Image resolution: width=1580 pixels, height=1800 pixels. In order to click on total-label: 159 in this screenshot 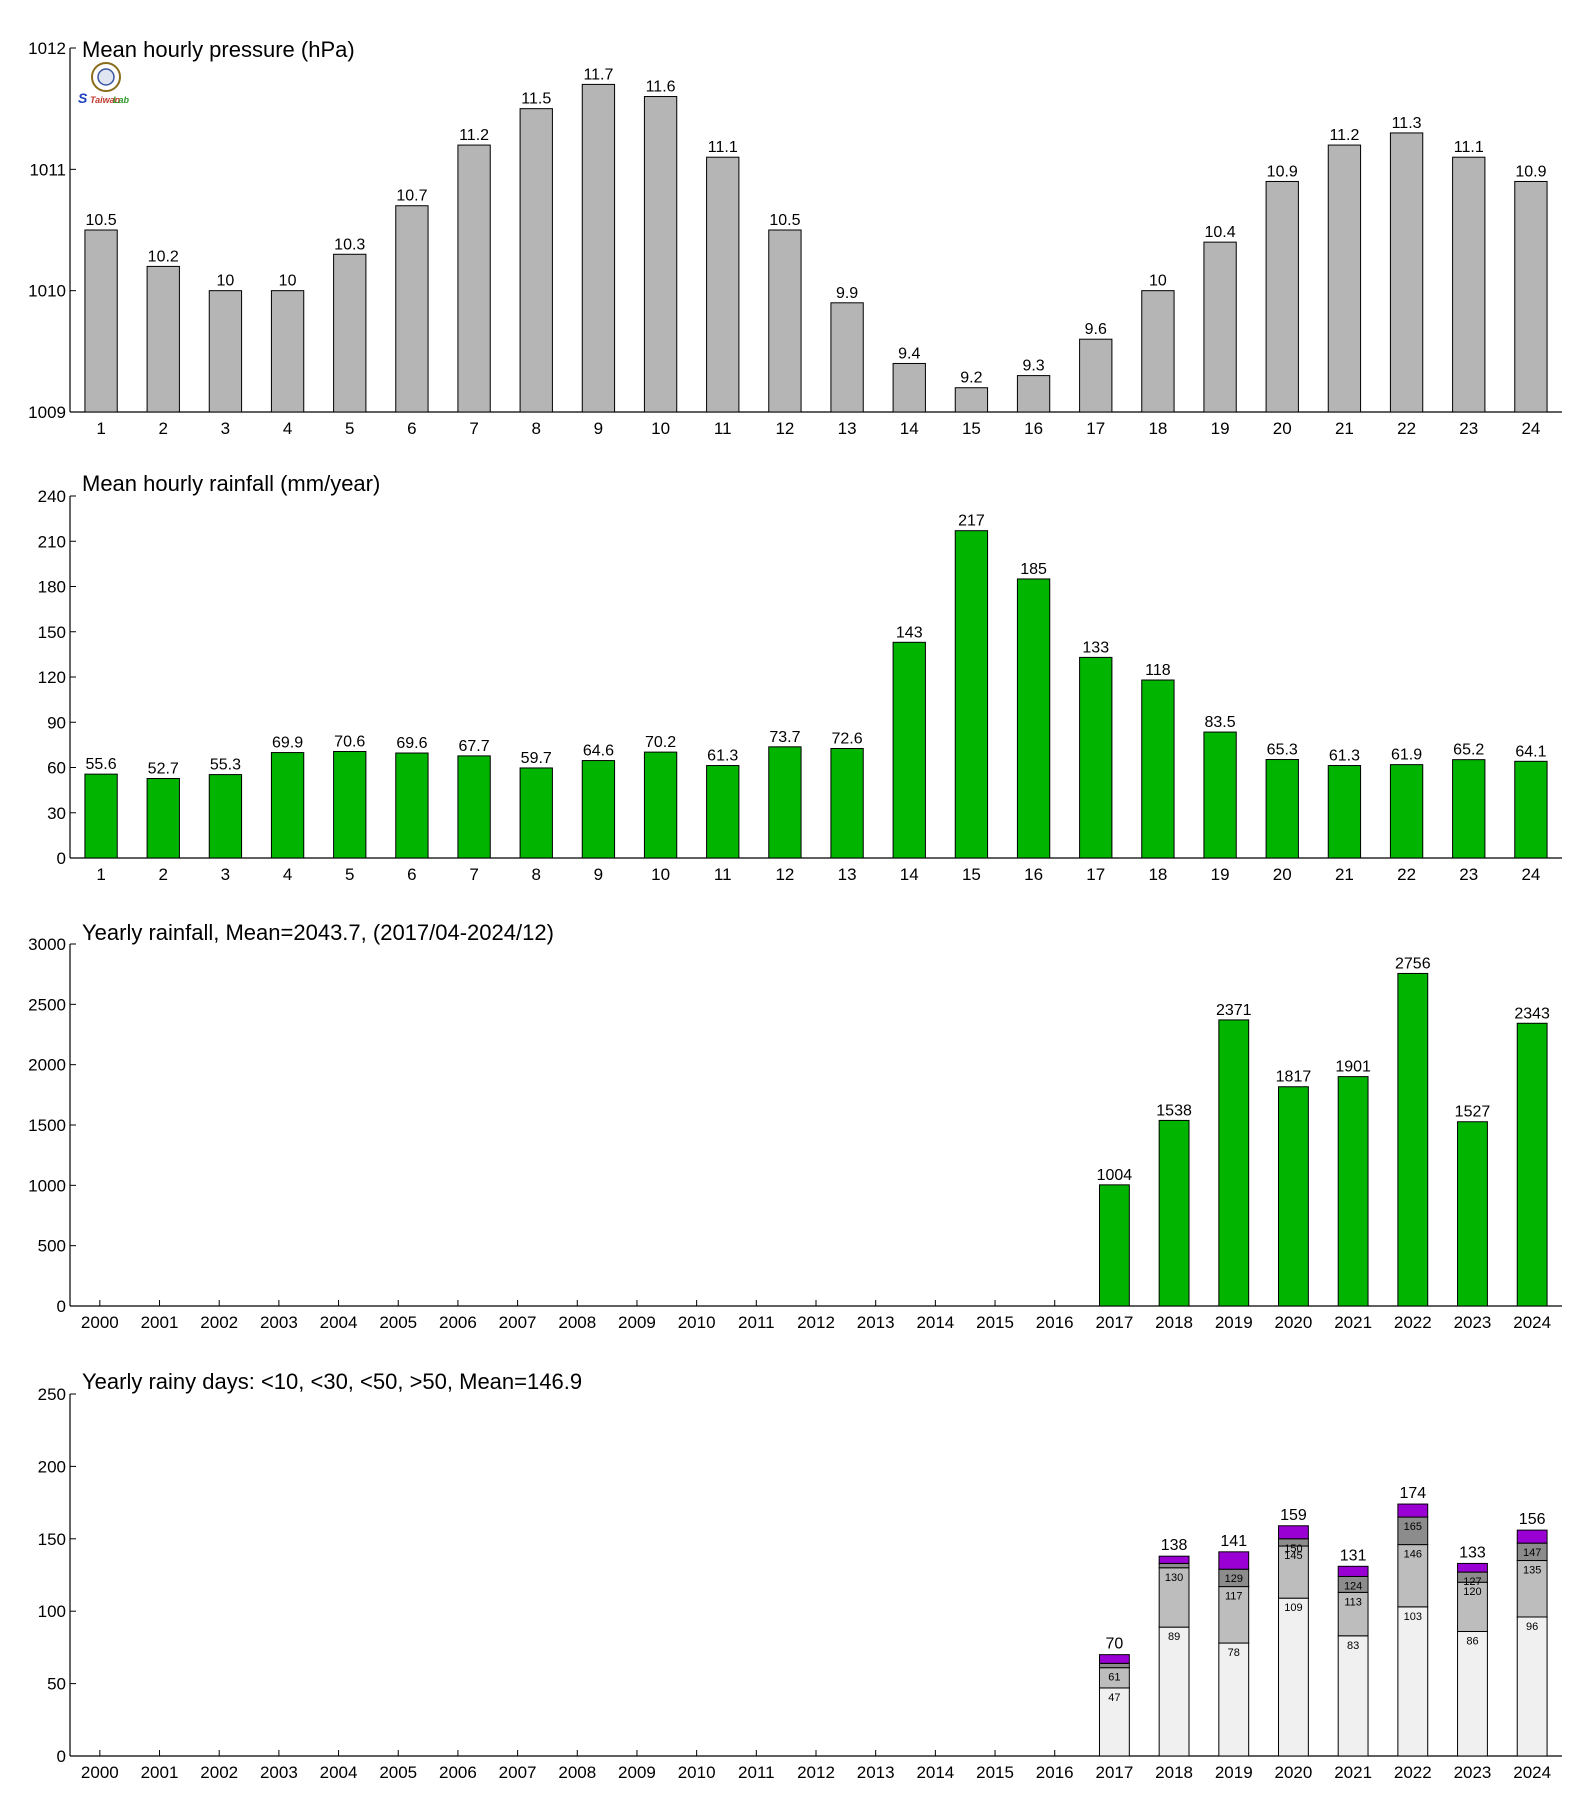, I will do `click(1293, 1515)`.